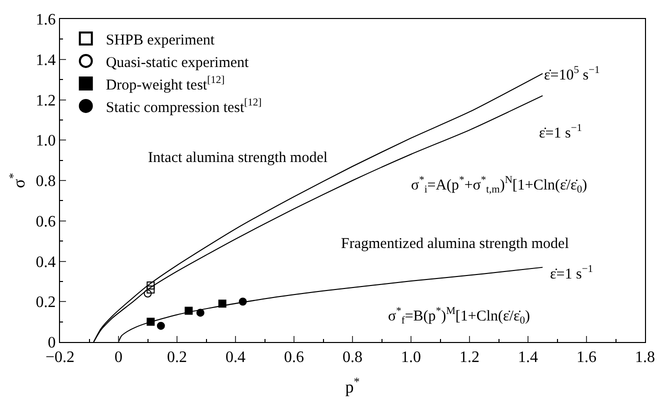 This screenshot has height=405, width=667. What do you see at coordinates (184, 107) in the screenshot?
I see `legend-label: Static compression test$^{[12]}$` at bounding box center [184, 107].